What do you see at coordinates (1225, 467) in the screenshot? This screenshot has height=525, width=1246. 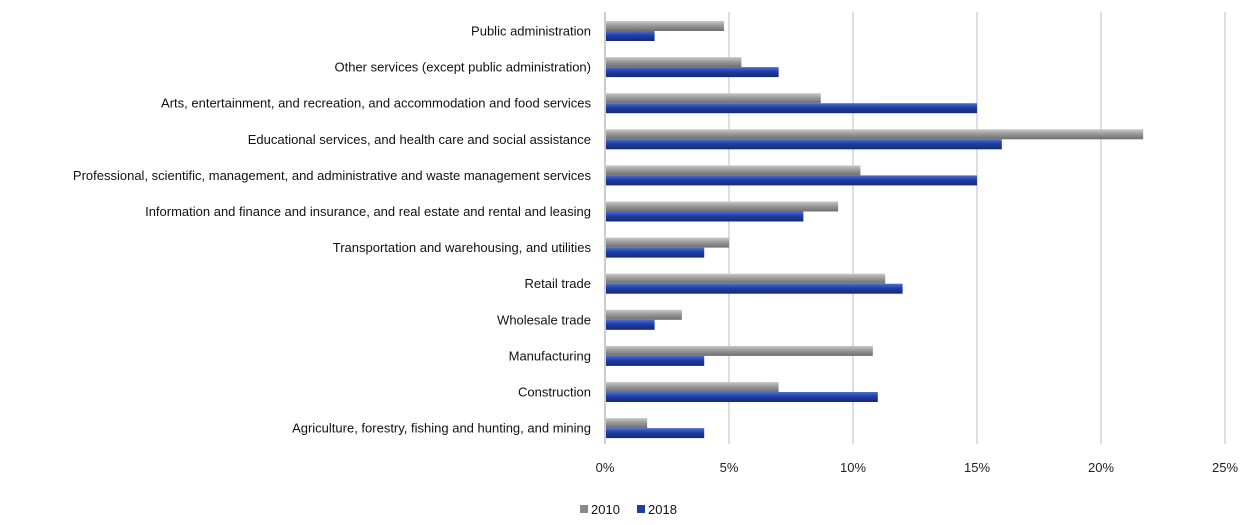 I see `x-tick-label: 25%` at bounding box center [1225, 467].